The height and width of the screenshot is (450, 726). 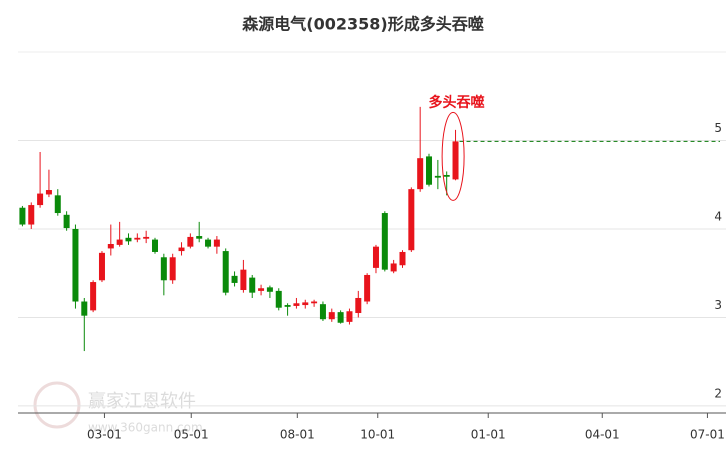 What do you see at coordinates (718, 216) in the screenshot?
I see `y-tick-label: 4` at bounding box center [718, 216].